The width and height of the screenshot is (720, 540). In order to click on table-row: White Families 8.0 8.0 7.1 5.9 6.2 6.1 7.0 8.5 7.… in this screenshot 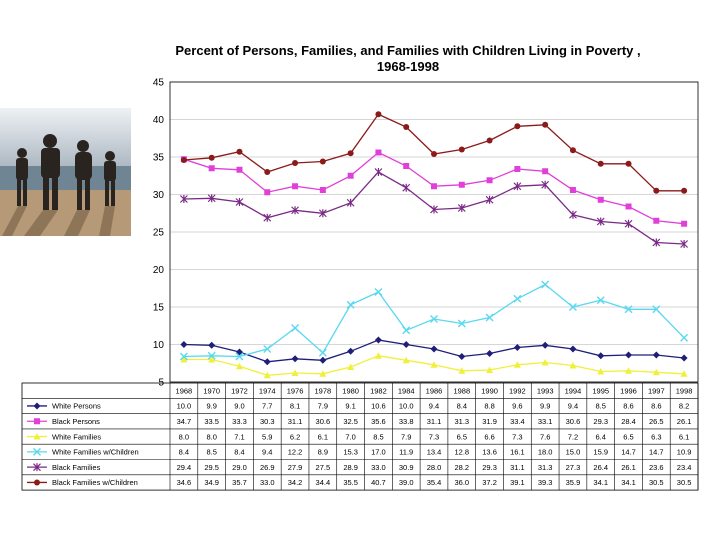, I will do `click(358, 436)`.